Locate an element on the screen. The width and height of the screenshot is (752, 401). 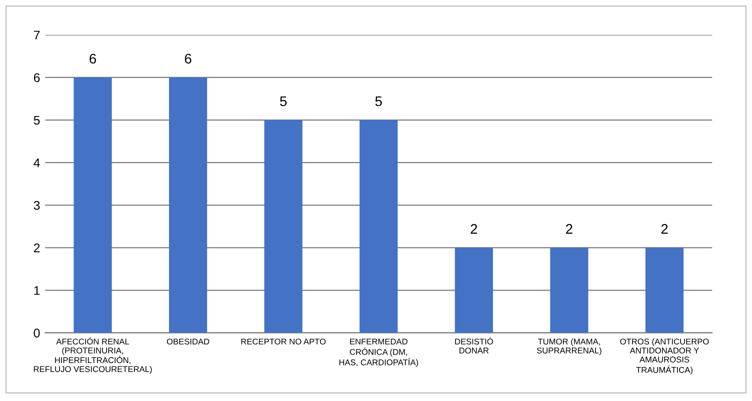
x-tick-label: DESISTIÓ DONAR is located at coordinates (474, 345).